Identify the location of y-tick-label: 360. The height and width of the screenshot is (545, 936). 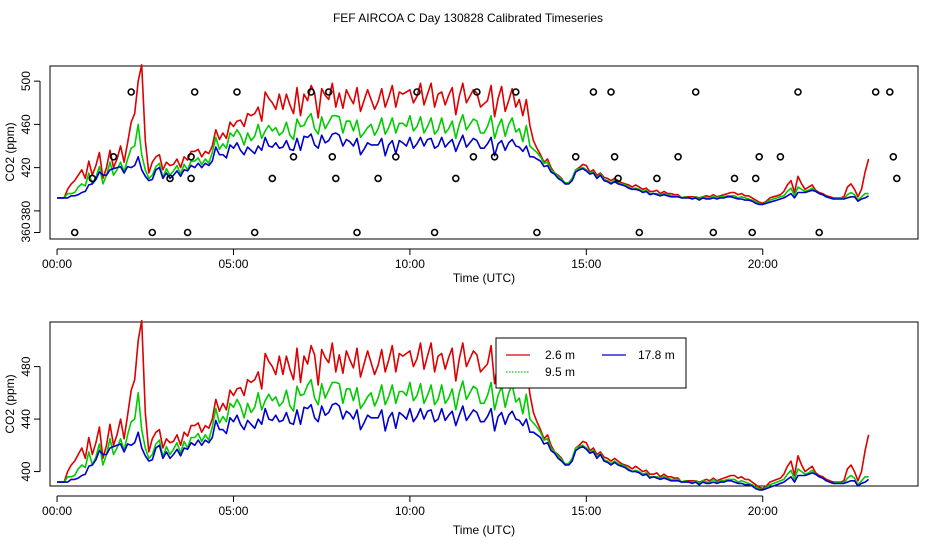
(26, 232).